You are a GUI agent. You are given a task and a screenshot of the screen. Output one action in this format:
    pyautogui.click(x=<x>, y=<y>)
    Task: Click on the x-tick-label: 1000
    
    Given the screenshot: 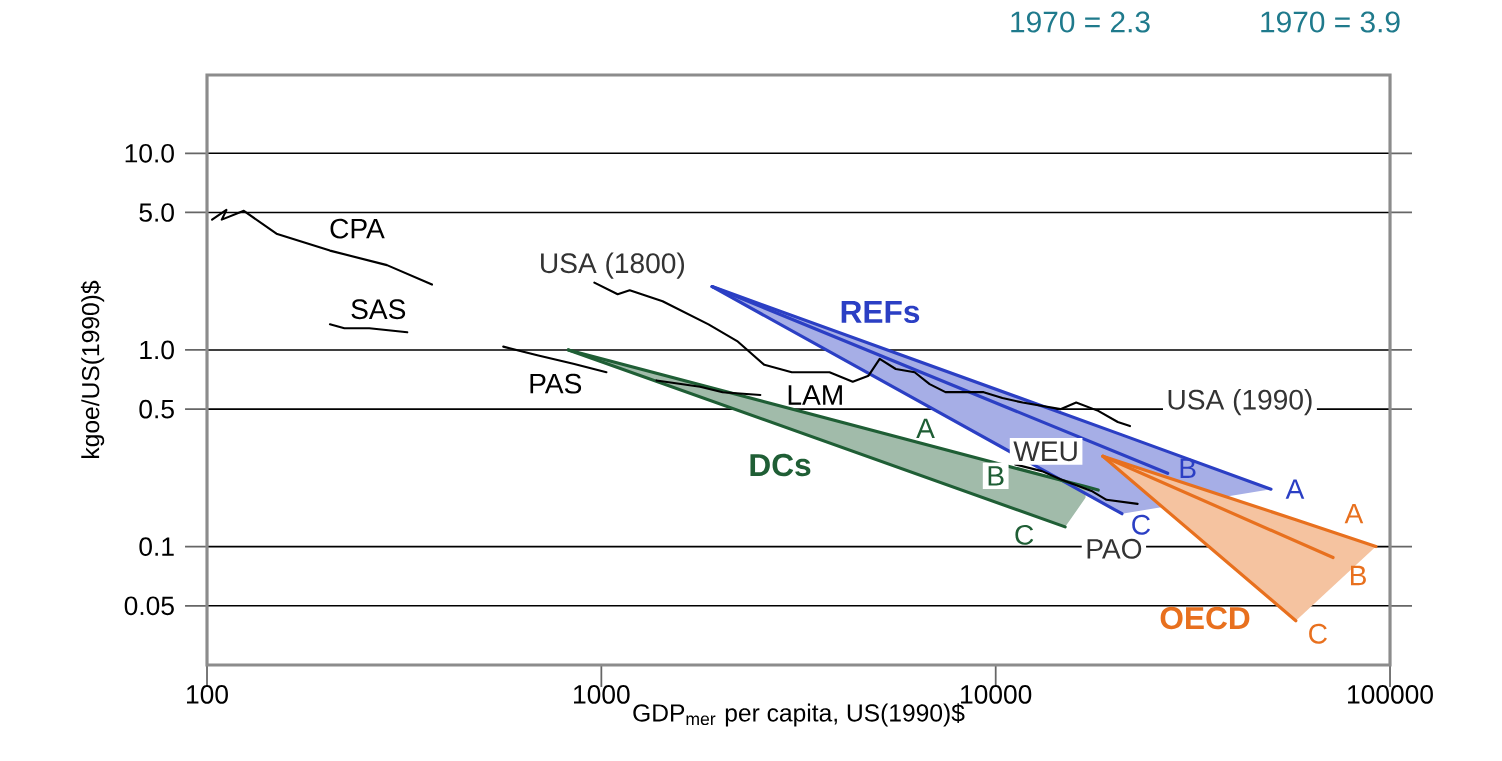 What is the action you would take?
    pyautogui.click(x=602, y=694)
    